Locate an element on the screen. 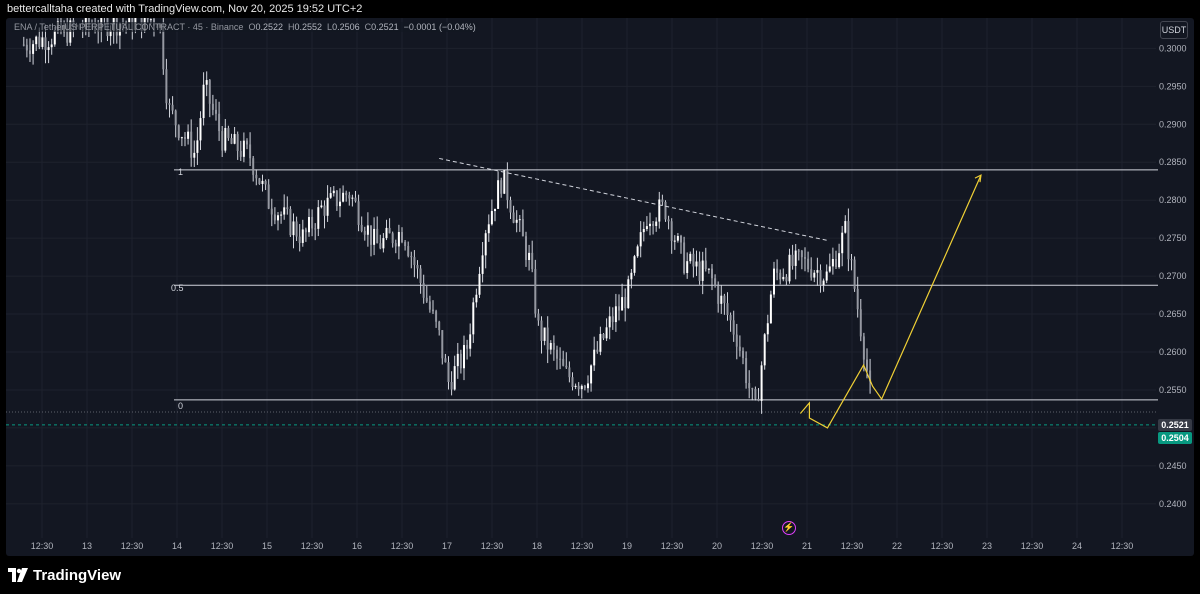 The height and width of the screenshot is (594, 1200). y-tick-label: 0.2550 is located at coordinates (1173, 390).